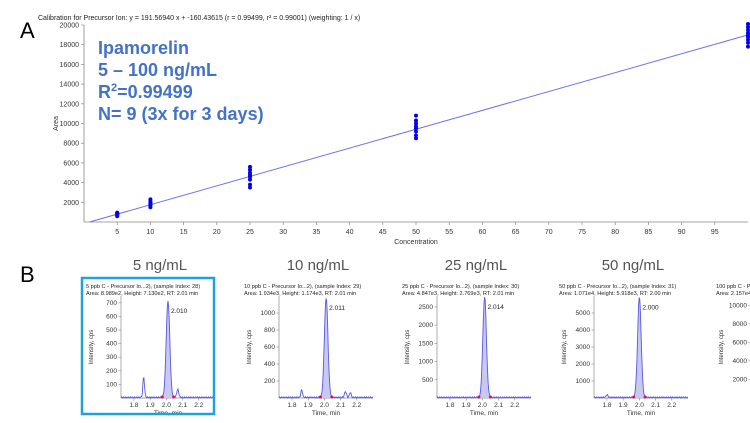 The width and height of the screenshot is (750, 423). Describe the element at coordinates (70, 104) in the screenshot. I see `y-tick-label: 12000` at that location.